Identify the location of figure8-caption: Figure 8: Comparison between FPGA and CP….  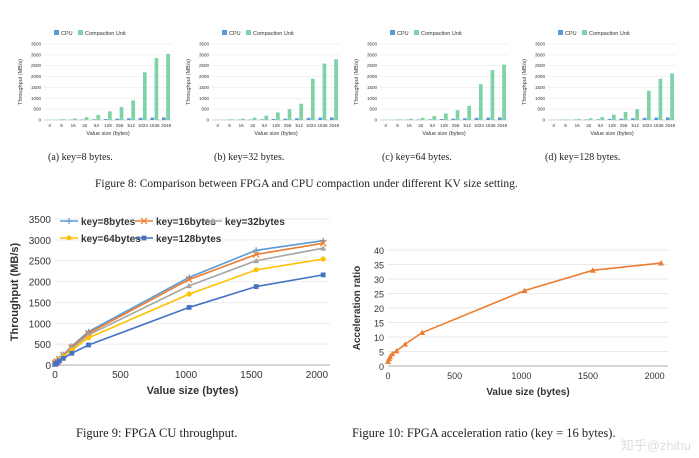
(306, 184).